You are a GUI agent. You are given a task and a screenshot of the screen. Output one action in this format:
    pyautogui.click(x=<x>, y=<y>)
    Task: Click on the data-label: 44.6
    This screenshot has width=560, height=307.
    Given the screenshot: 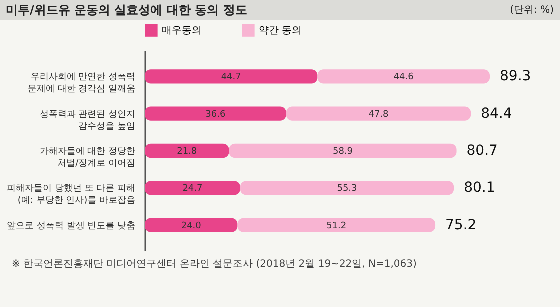 What is the action you would take?
    pyautogui.click(x=404, y=77)
    